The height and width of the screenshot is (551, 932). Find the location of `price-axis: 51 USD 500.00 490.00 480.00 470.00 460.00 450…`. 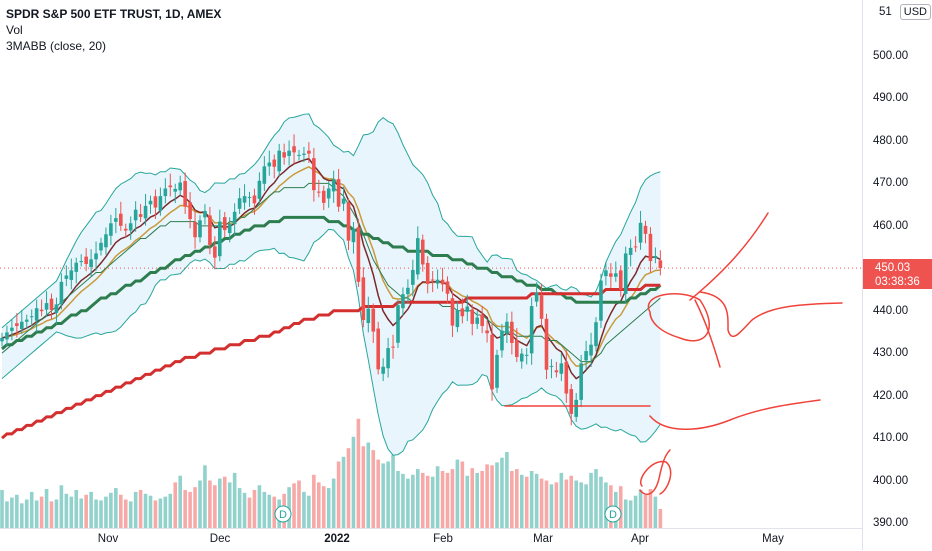

price-axis: 51 USD 500.00 490.00 480.00 470.00 460.00 450… is located at coordinates (897, 275).